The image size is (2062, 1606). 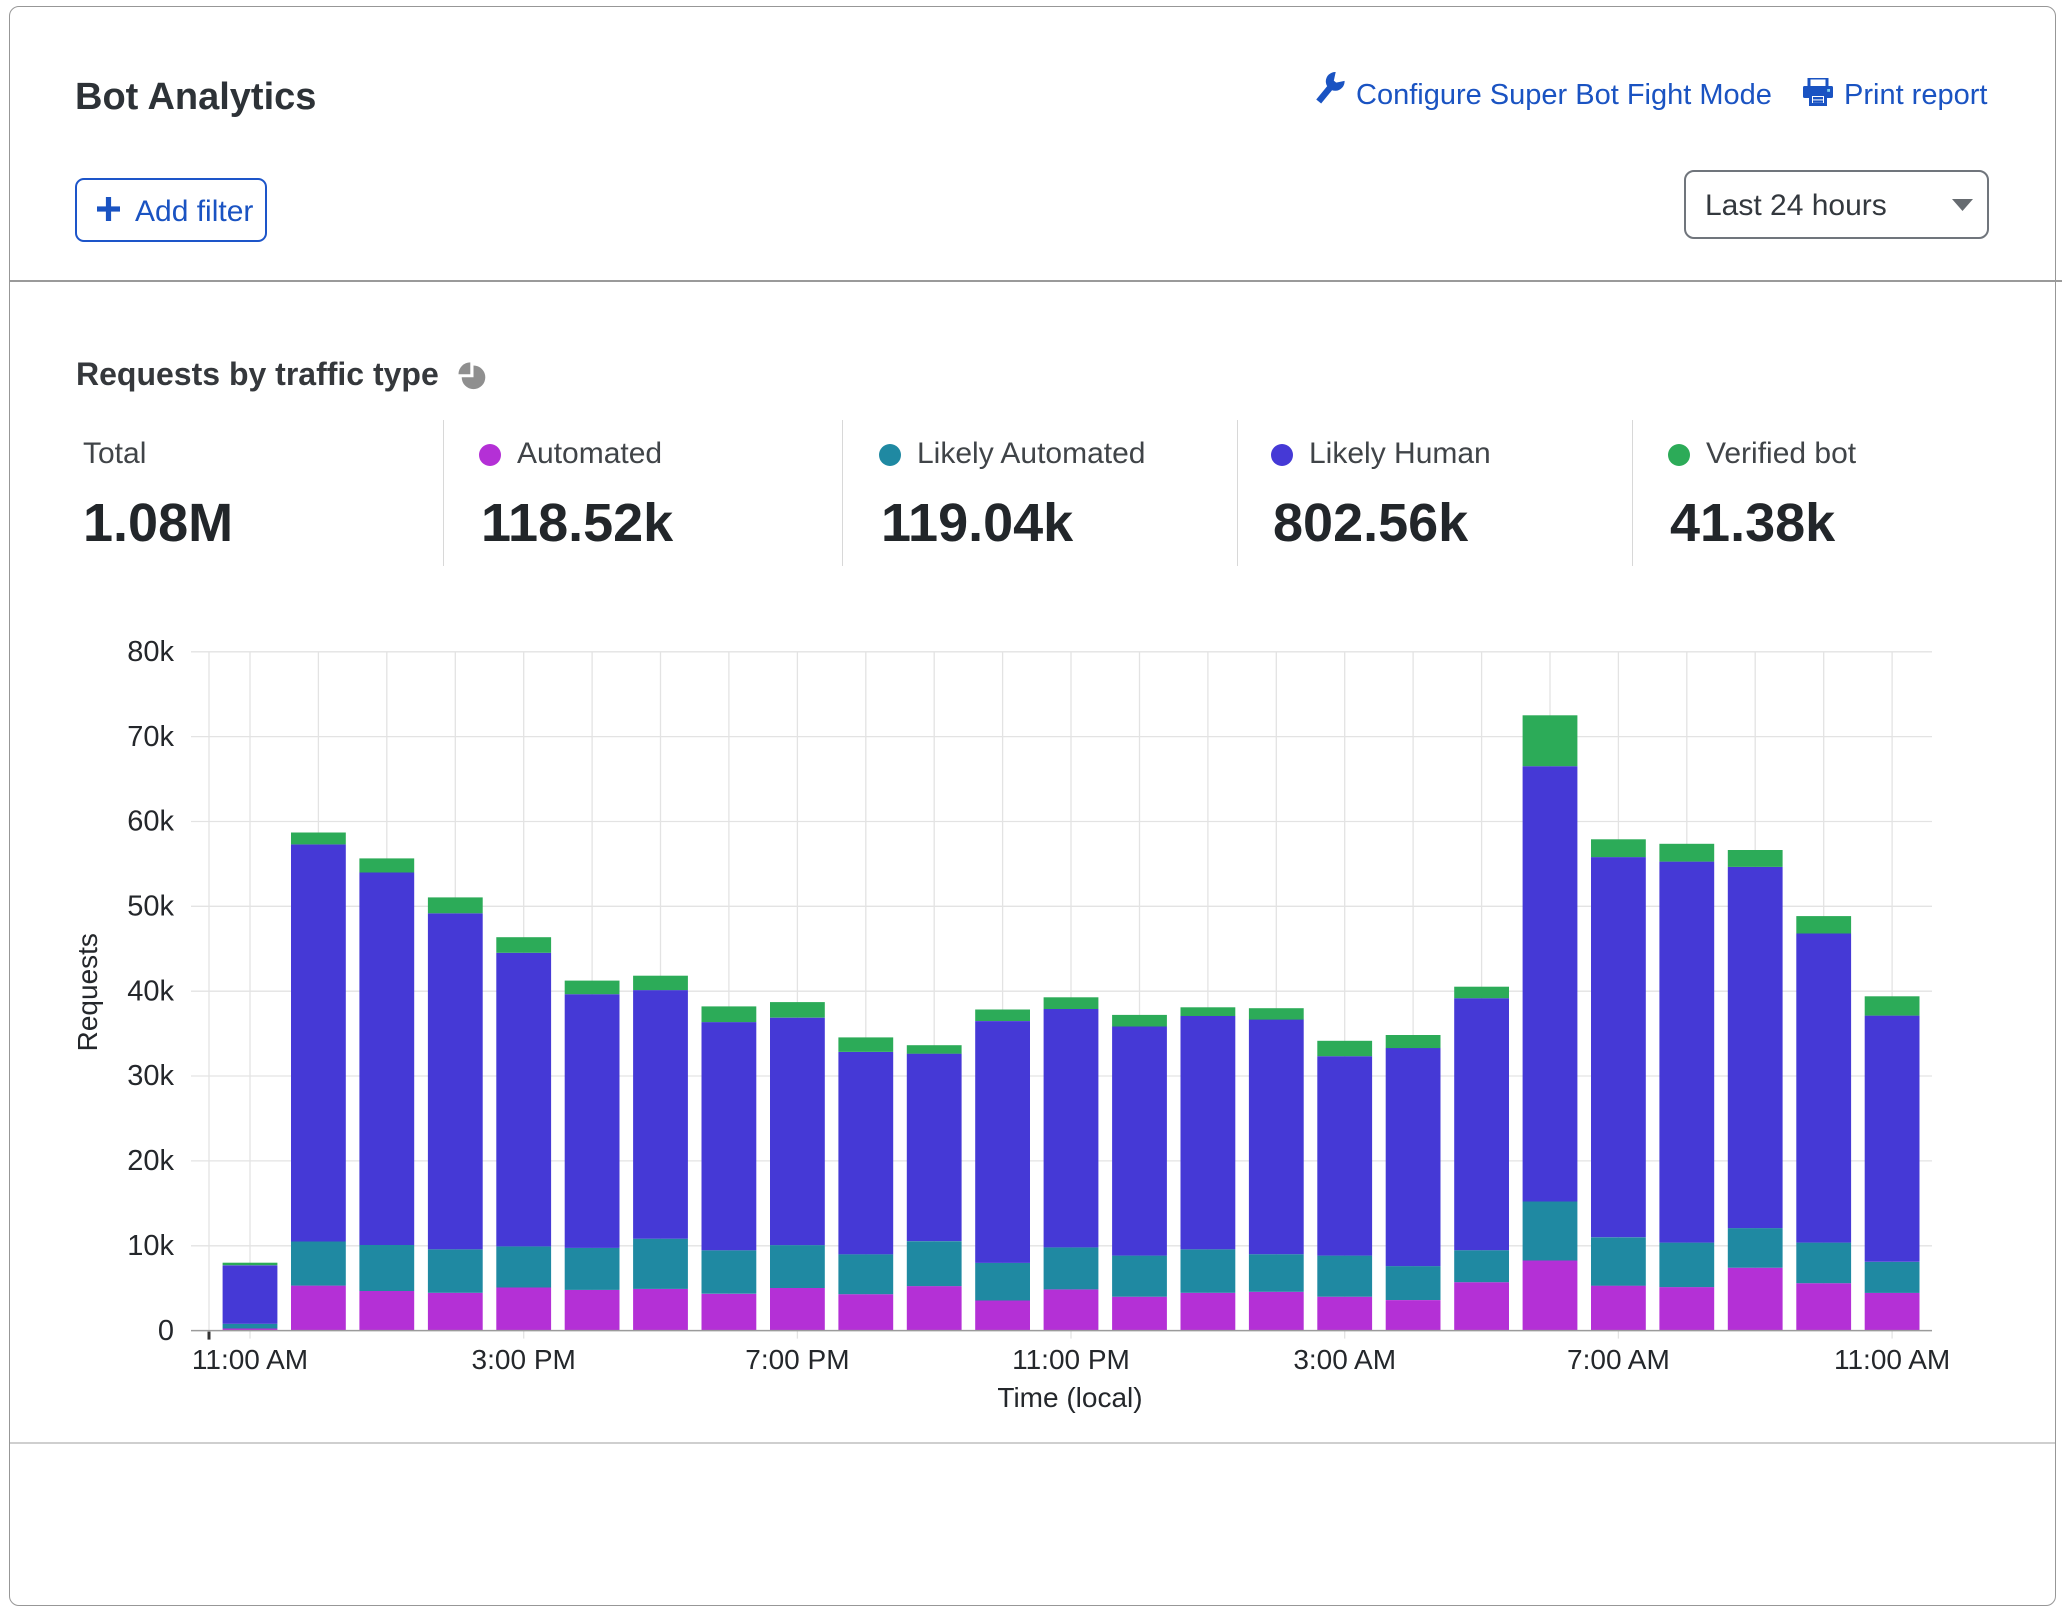 I want to click on svg-text: 20k, so click(x=150, y=1161).